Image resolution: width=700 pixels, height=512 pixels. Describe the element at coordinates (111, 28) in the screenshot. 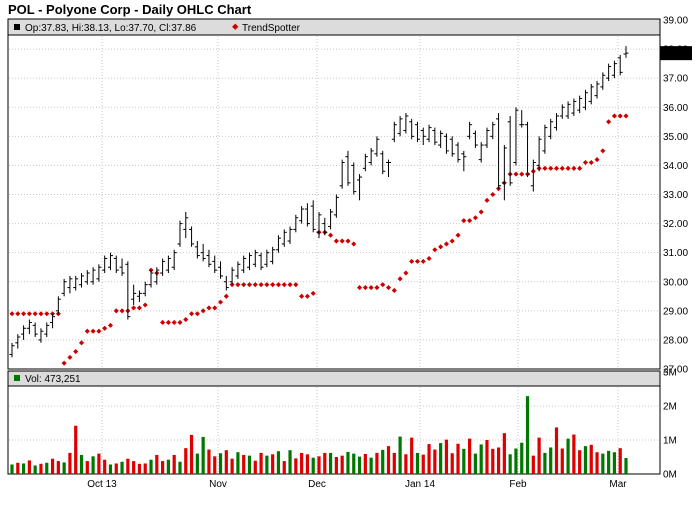

I see `legend-ohlc-text: Op:37.83, Hi:38.13, Lo:37.70, Cl:37.86` at that location.